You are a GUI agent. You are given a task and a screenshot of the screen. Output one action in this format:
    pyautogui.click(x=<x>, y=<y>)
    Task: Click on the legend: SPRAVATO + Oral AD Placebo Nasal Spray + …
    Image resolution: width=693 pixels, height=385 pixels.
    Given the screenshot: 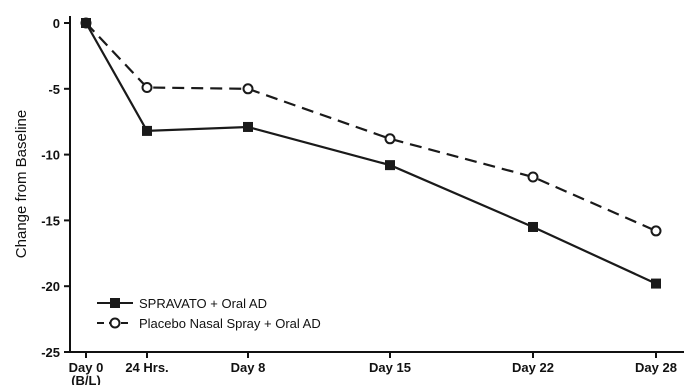 What is the action you would take?
    pyautogui.click(x=209, y=313)
    